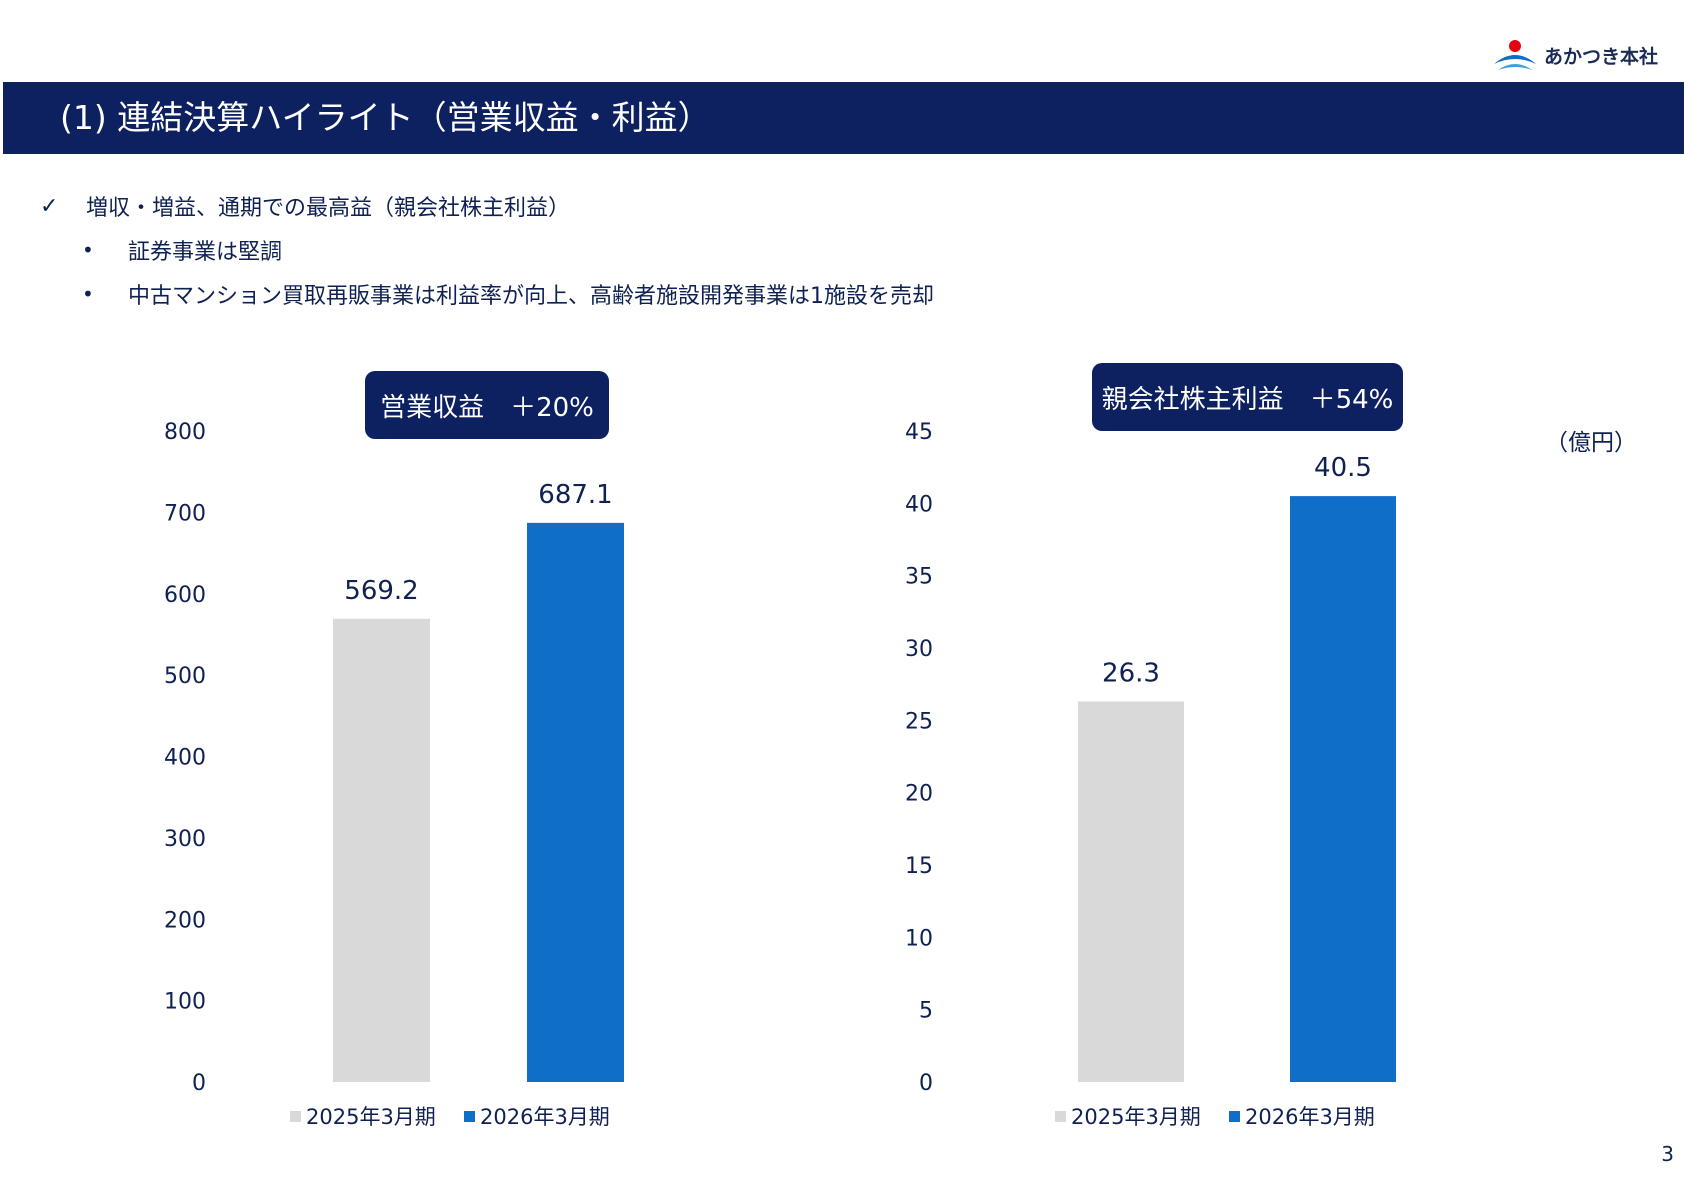 This screenshot has height=1190, width=1684. What do you see at coordinates (1600, 56) in the screenshot?
I see `company-name: あかつき本社` at bounding box center [1600, 56].